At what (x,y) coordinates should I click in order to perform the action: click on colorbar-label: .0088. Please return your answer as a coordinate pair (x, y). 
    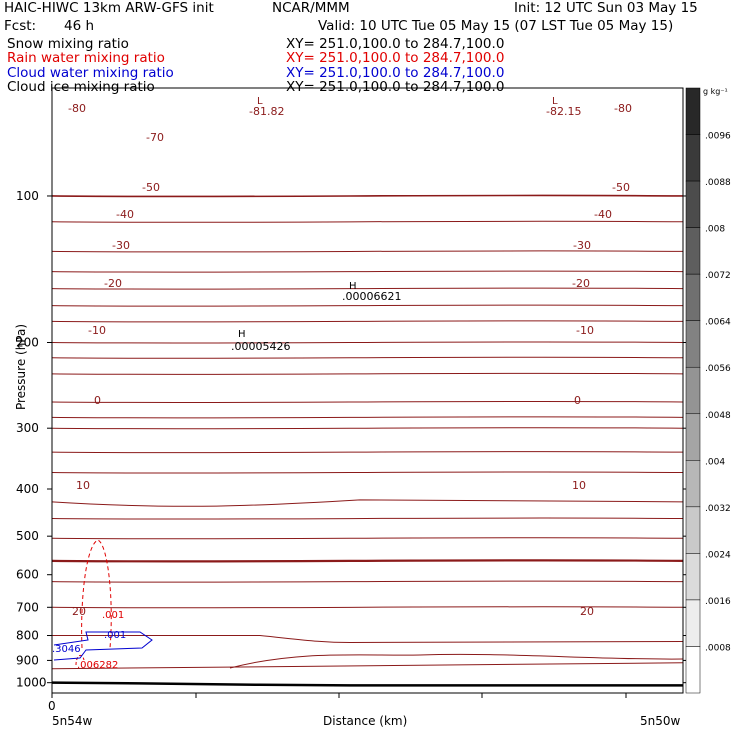
    Looking at the image, I should click on (718, 183).